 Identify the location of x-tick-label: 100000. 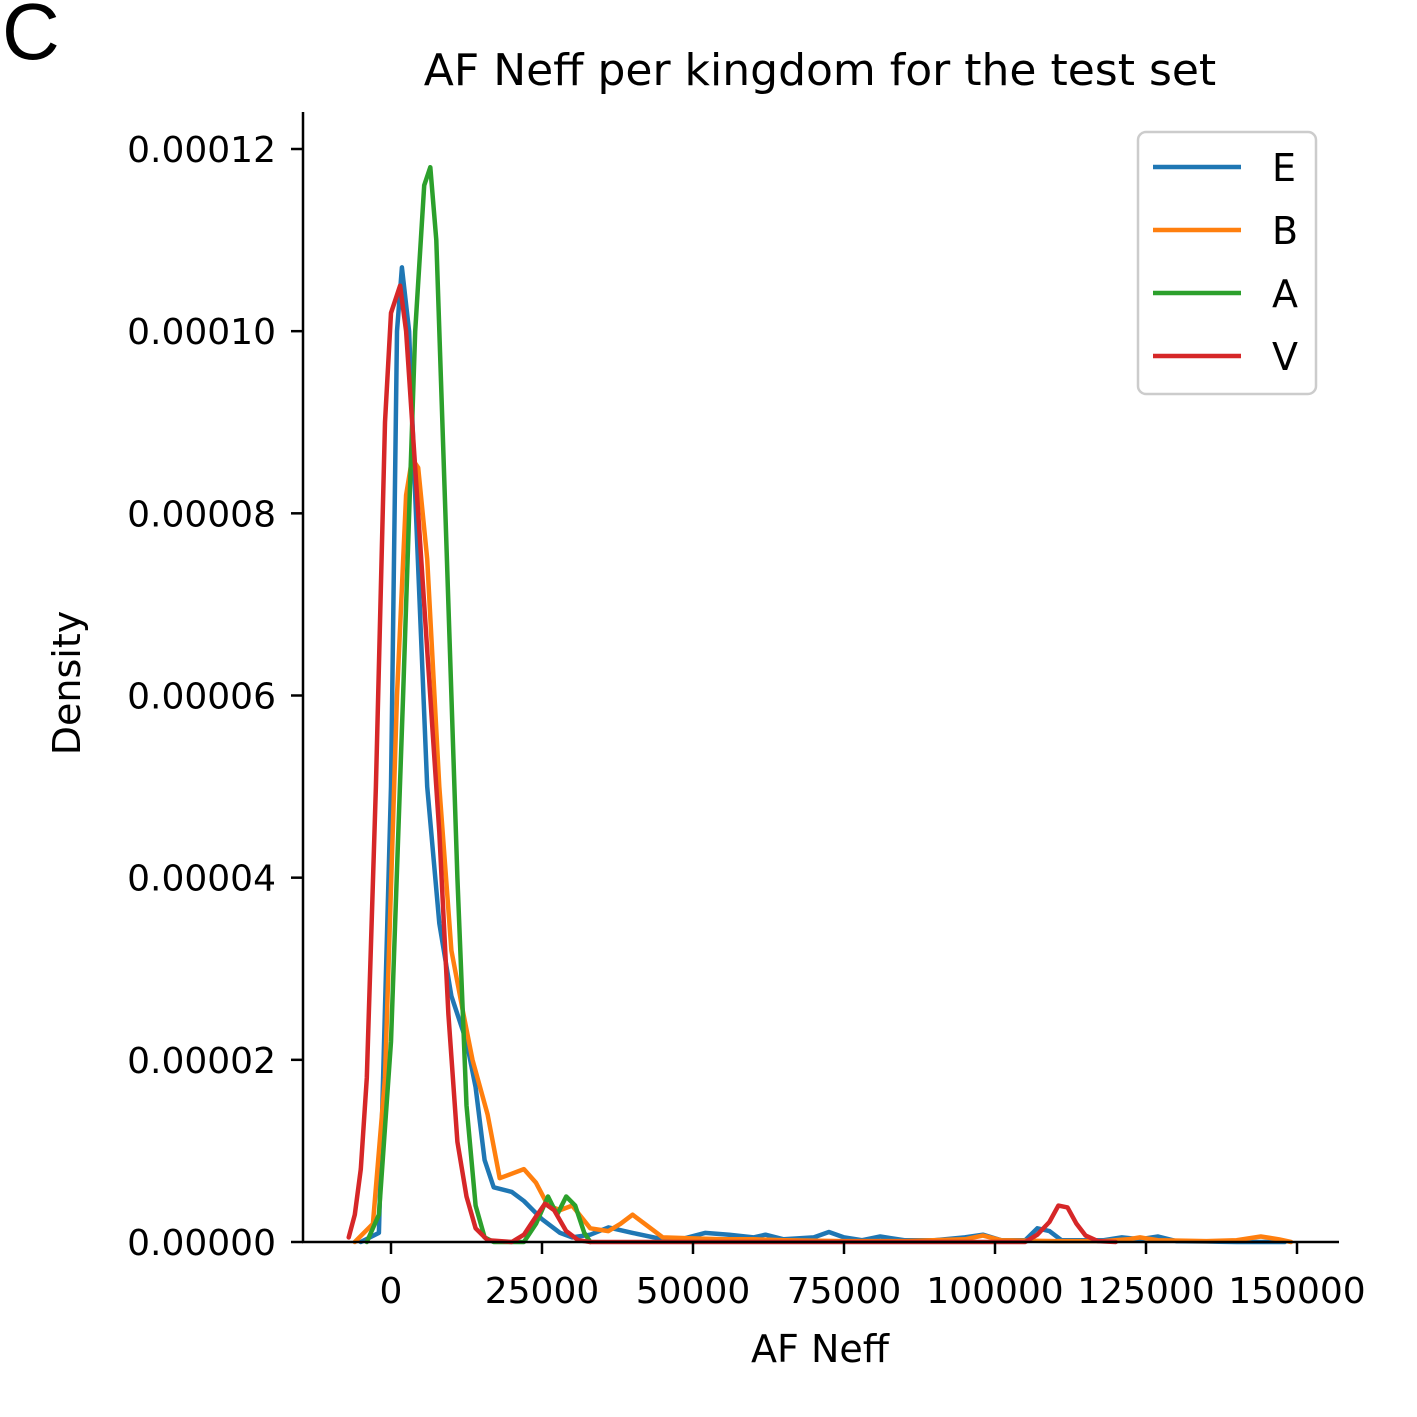
(994, 1291).